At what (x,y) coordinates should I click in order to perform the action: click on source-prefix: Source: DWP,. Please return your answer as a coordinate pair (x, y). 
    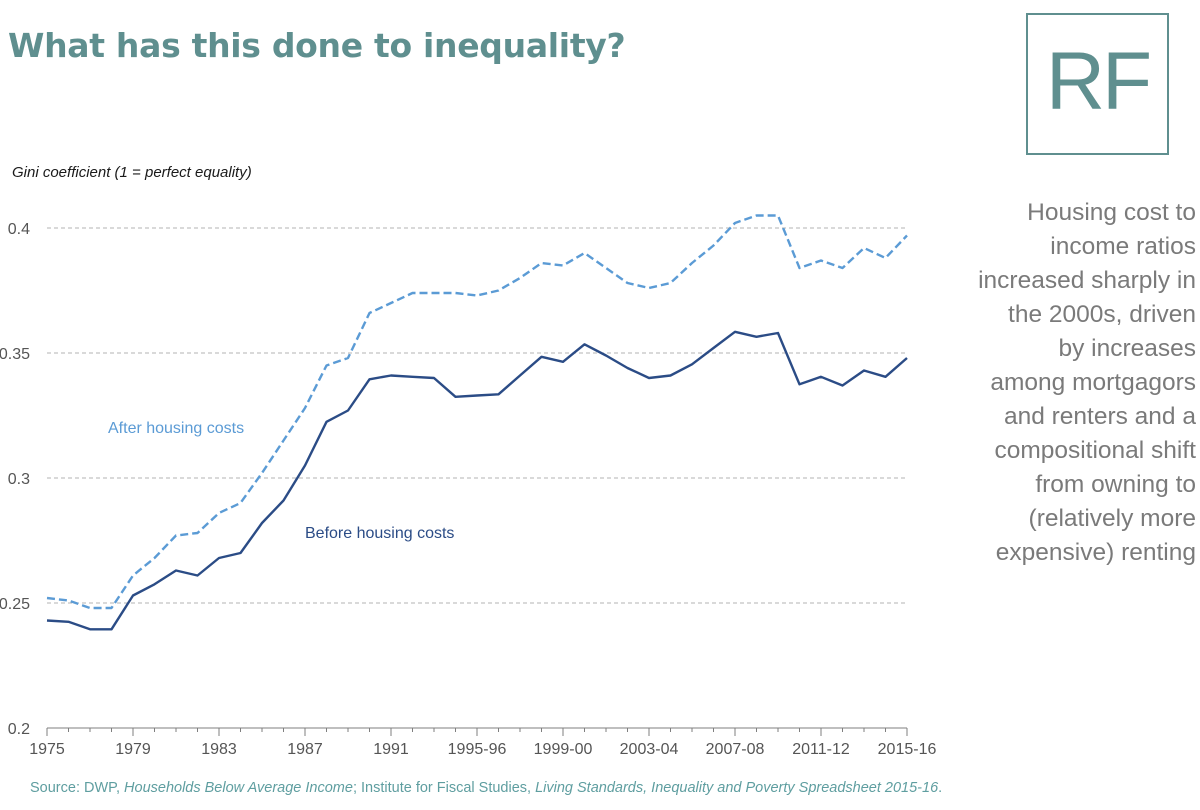
    Looking at the image, I should click on (77, 788).